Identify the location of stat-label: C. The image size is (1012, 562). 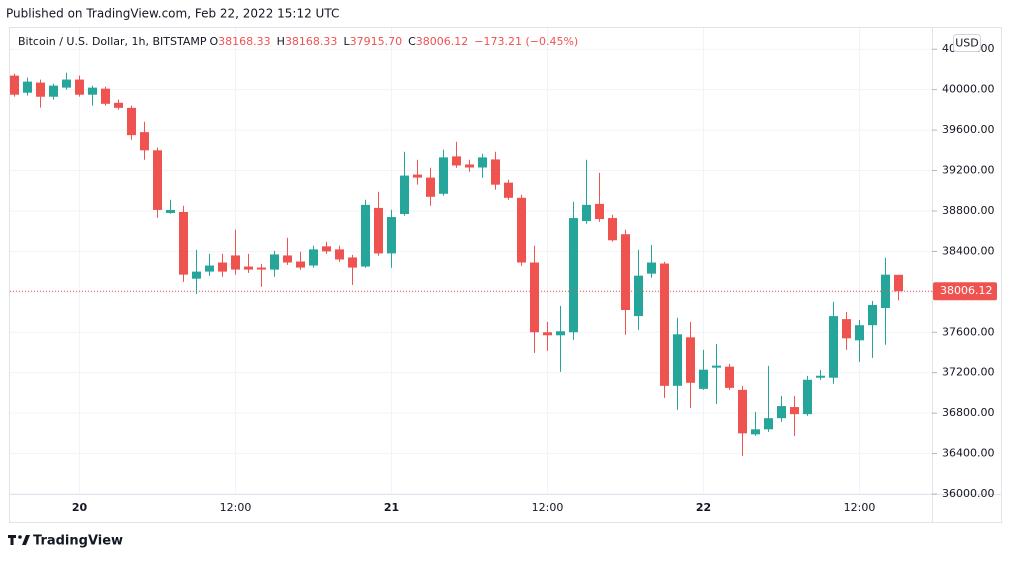
(412, 41).